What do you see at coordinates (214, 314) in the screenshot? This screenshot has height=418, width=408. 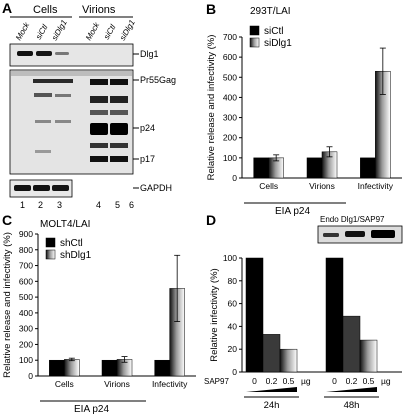 I see `chart-d-y-axis-label: Relative infectivity (%)` at bounding box center [214, 314].